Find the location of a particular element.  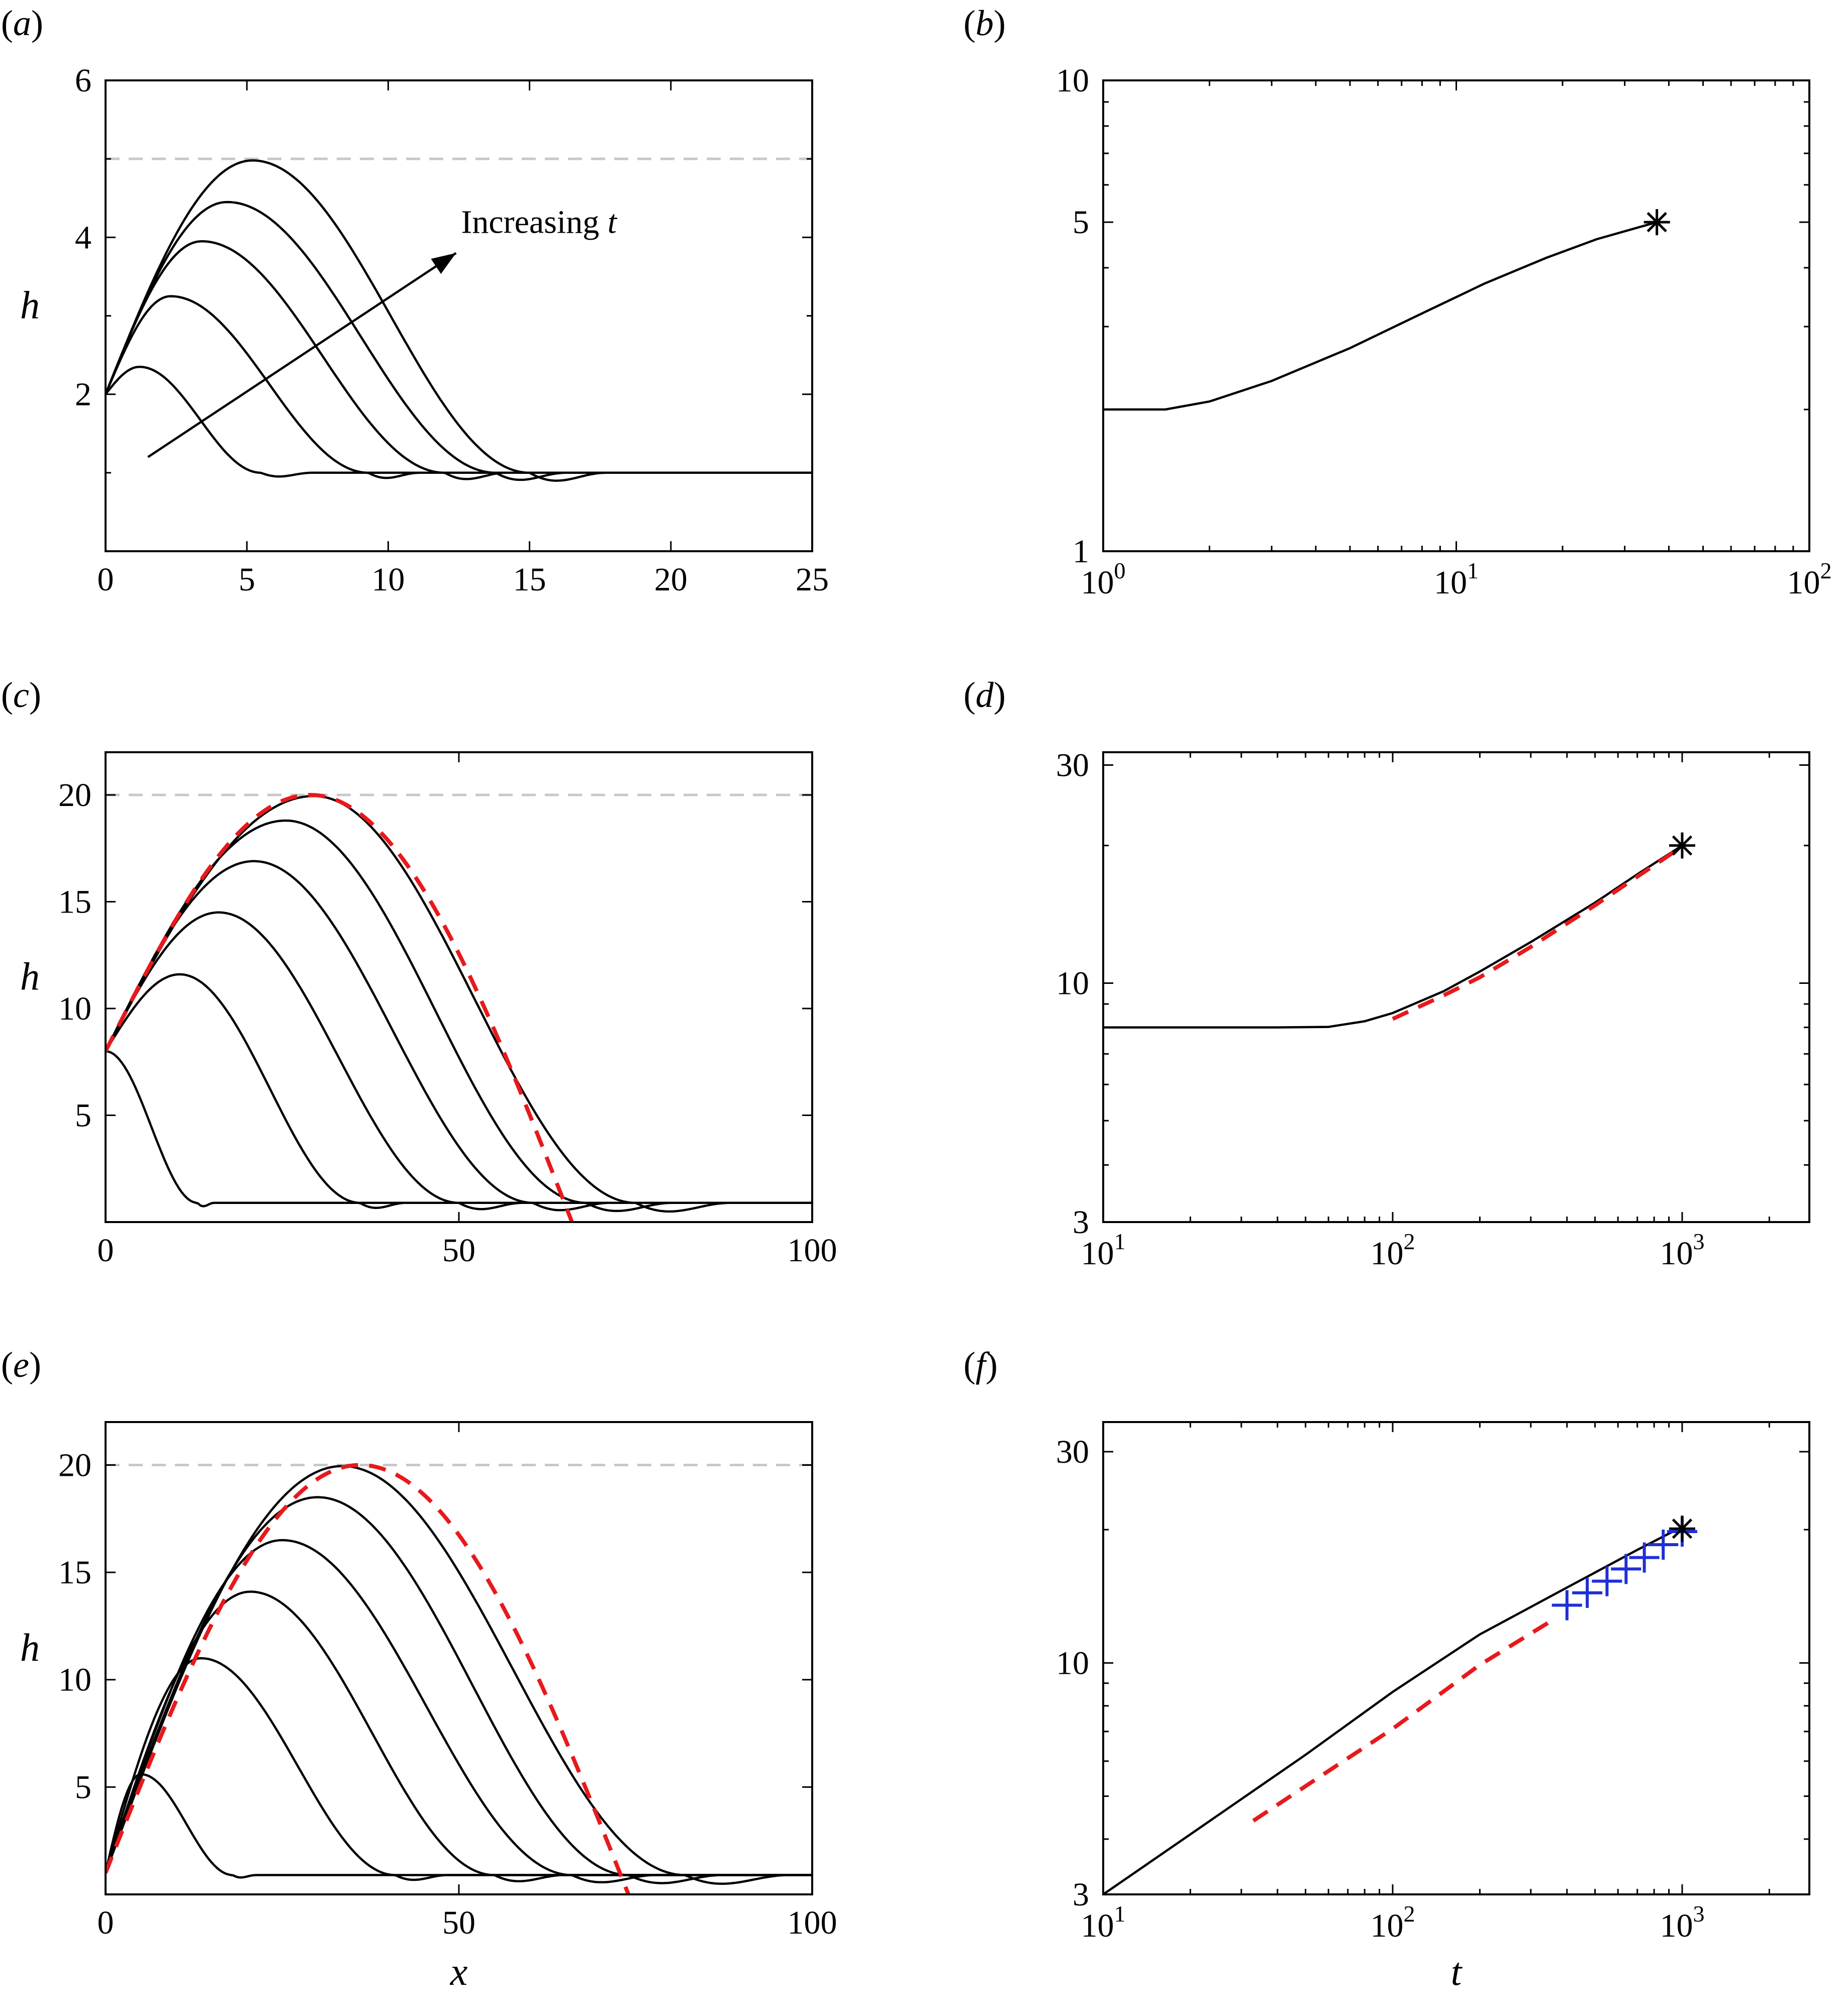

panel-c: 0 50 100 5 10 15 20 (c) h is located at coordinates (419, 972).